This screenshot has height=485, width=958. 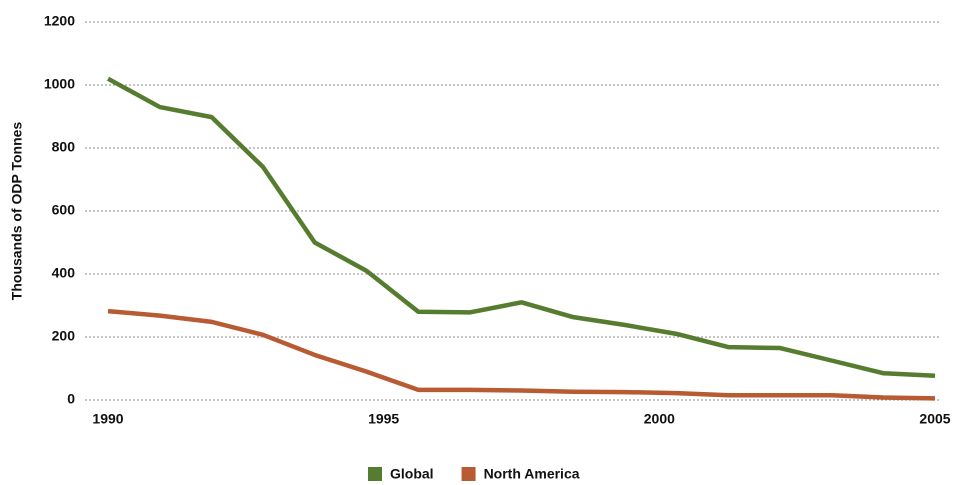 I want to click on y-axis-label: Thousands of ODP Tonnes, so click(x=17, y=211).